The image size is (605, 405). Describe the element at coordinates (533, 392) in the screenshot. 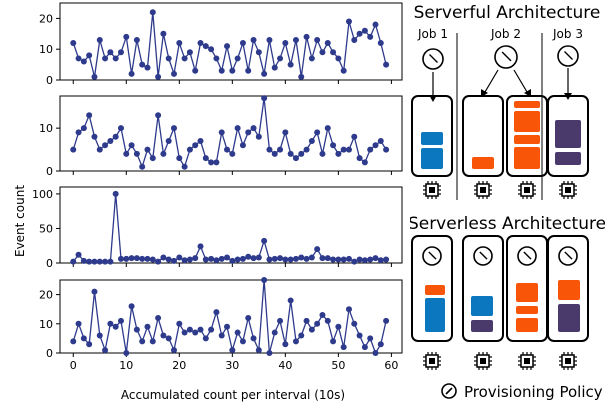

I see `legend-label: Provisioning Policy` at that location.